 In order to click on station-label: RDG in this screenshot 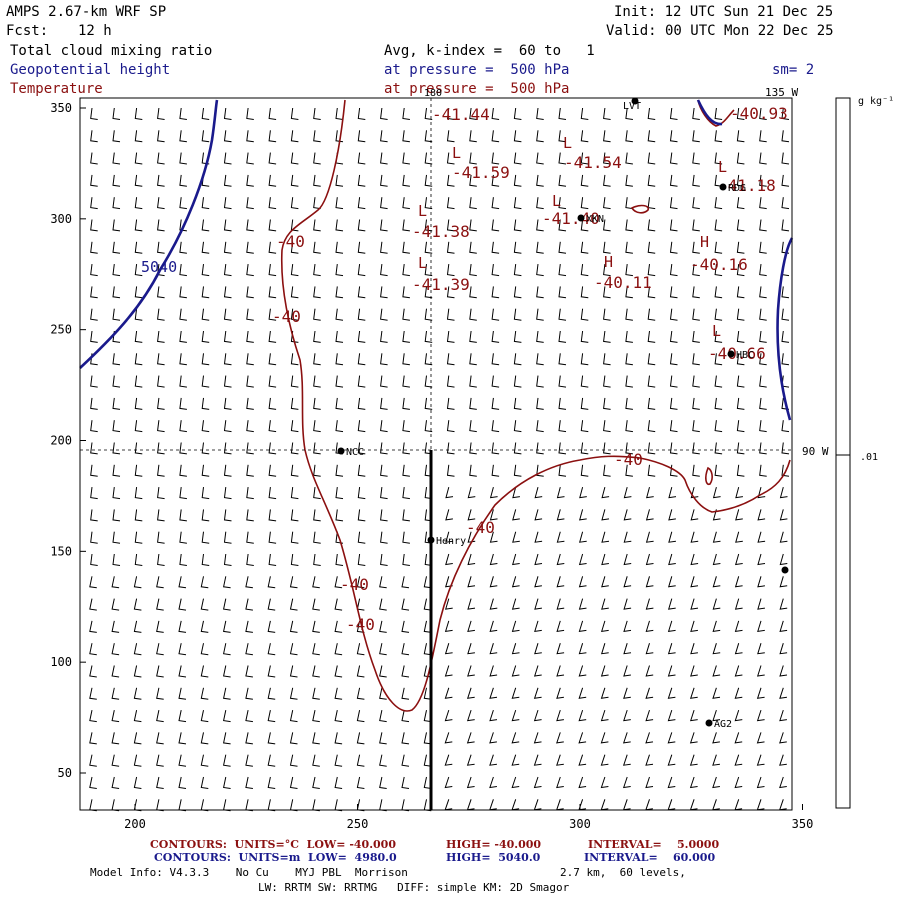, I will do `click(737, 188)`.